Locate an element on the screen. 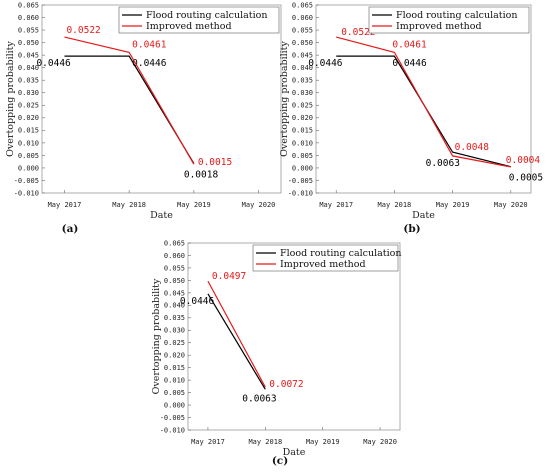 The height and width of the screenshot is (472, 550). panel-label: (a) is located at coordinates (70, 229).